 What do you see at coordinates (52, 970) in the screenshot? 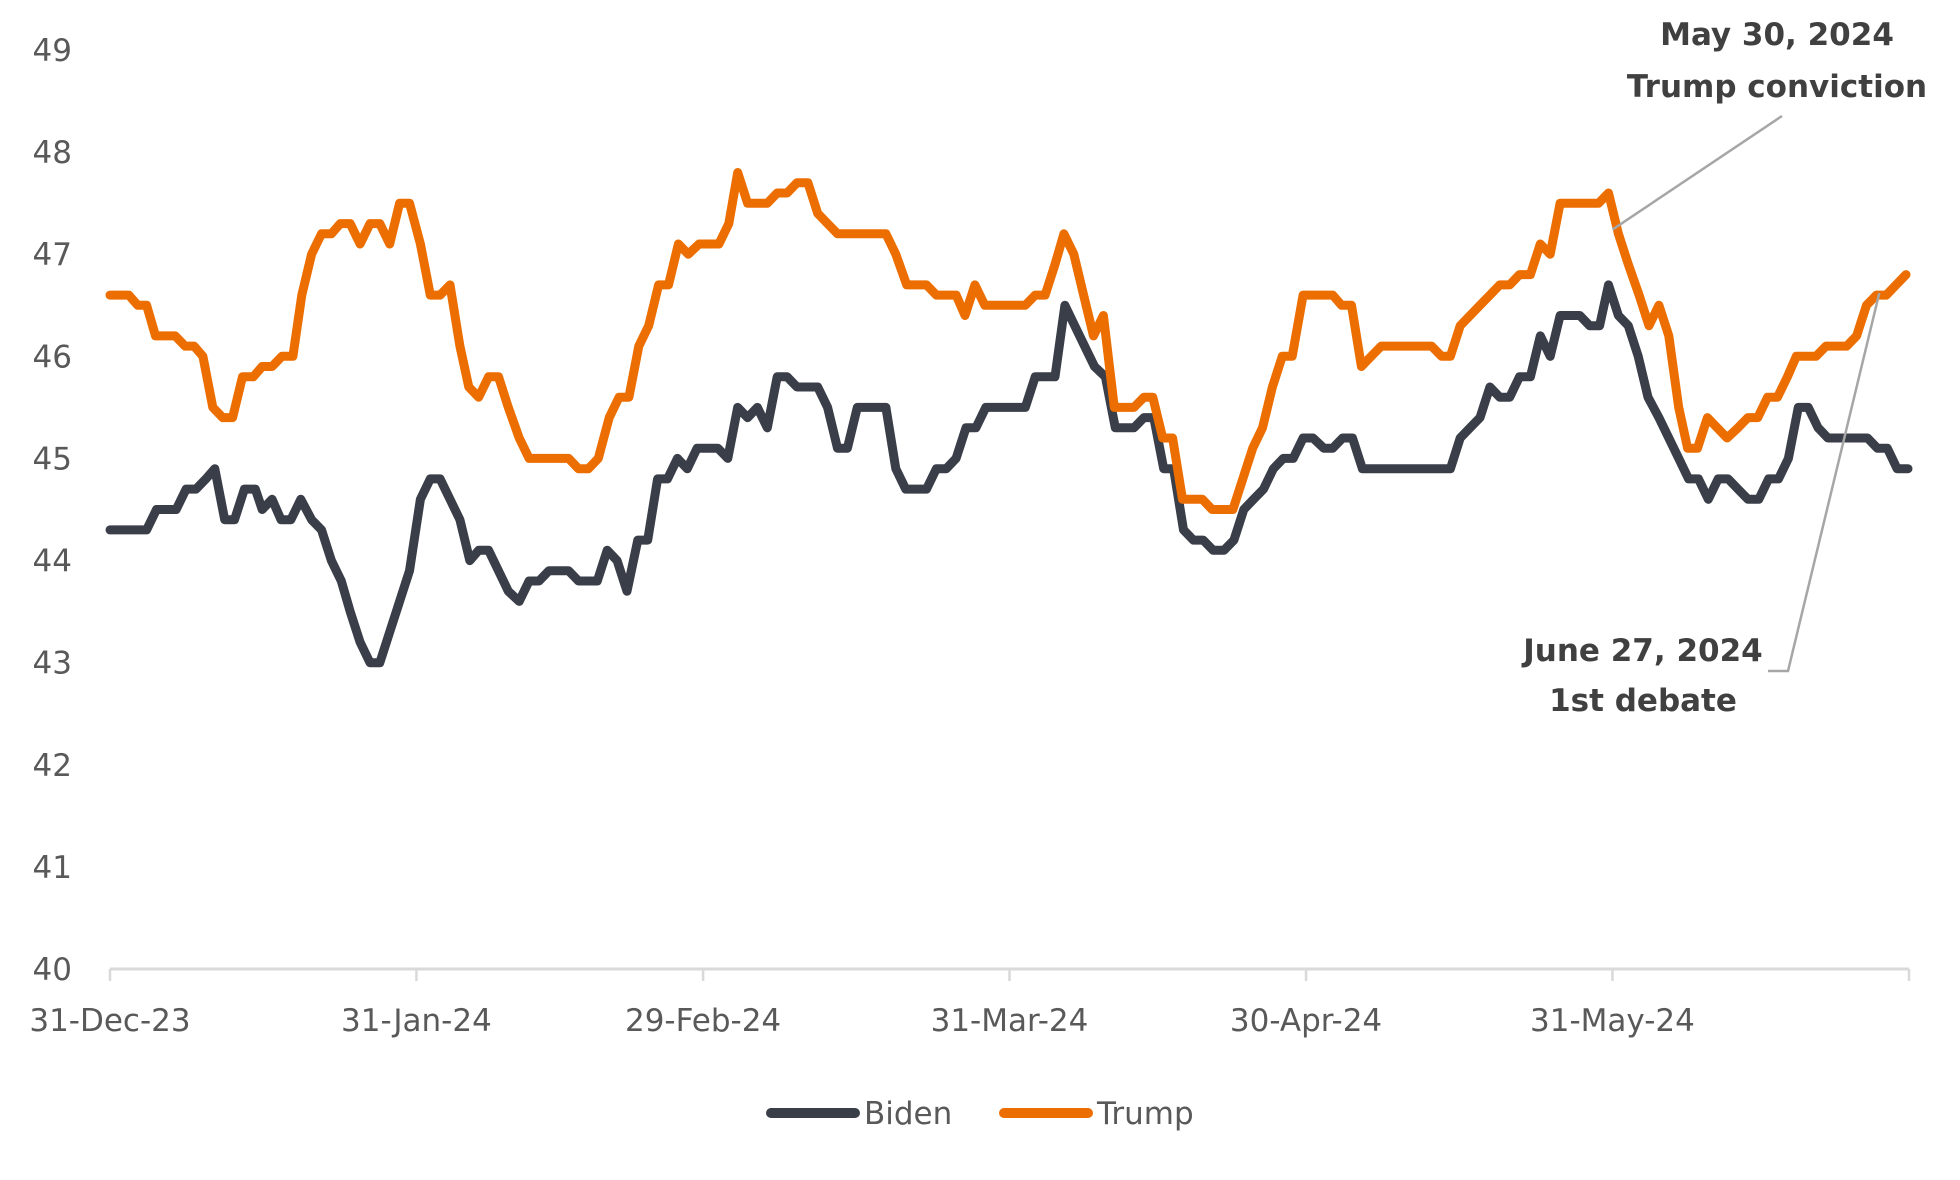
I see `y-tick-label: 40` at bounding box center [52, 970].